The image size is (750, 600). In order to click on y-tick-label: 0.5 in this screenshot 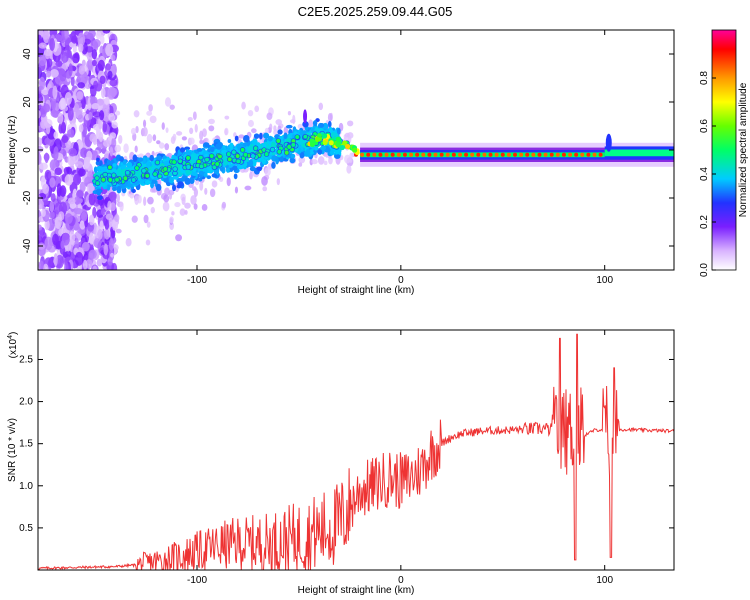, I will do `click(26, 528)`.